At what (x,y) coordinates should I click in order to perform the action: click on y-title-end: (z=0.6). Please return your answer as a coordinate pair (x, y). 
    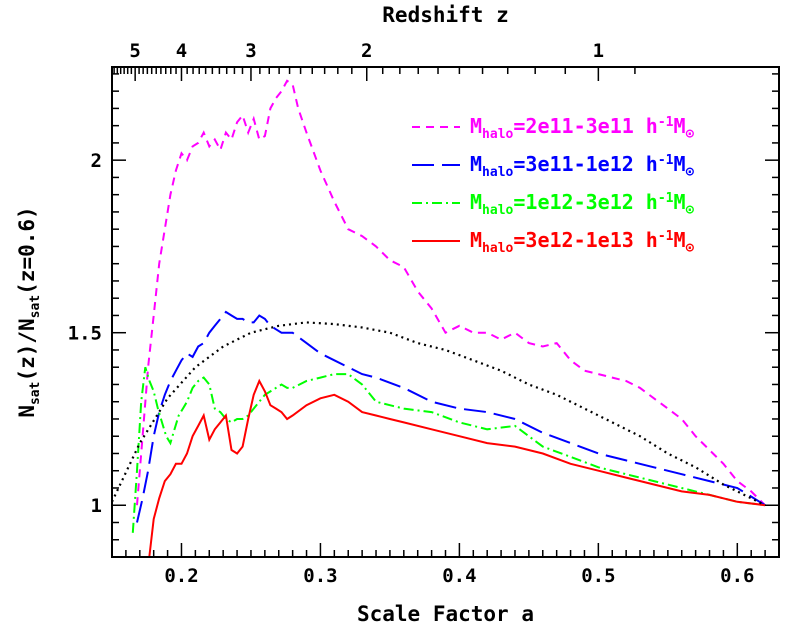
    Looking at the image, I should click on (27, 250).